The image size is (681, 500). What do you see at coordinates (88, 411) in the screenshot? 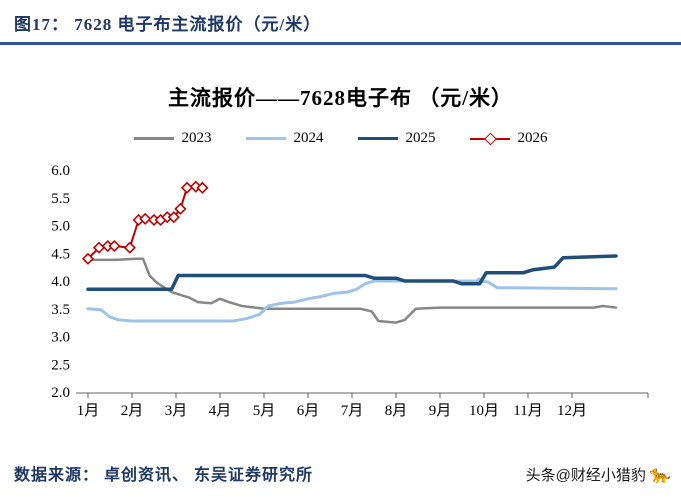
I see `x-tick-label: 1月` at bounding box center [88, 411].